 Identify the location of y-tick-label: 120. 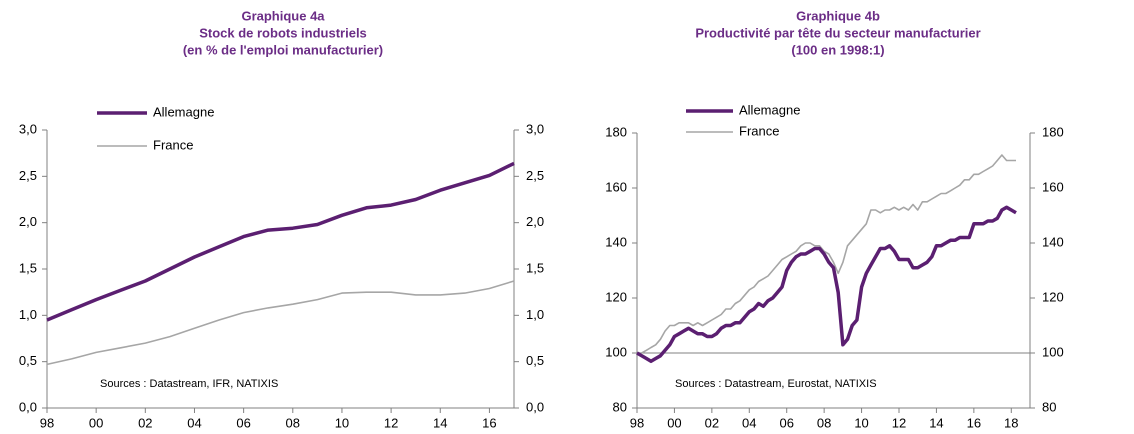
(616, 296).